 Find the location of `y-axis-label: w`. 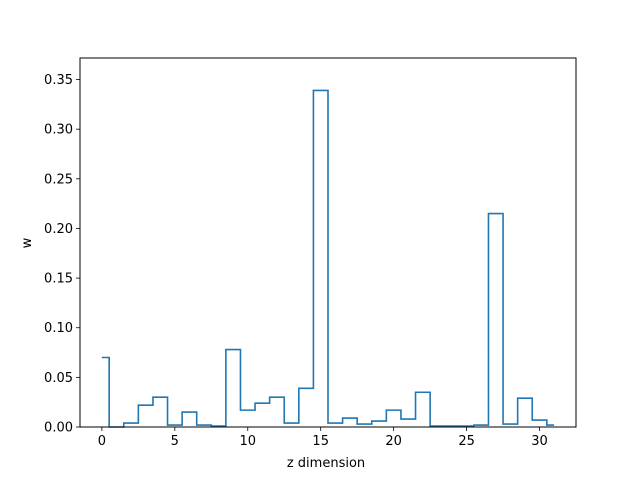

y-axis-label: w is located at coordinates (27, 242).